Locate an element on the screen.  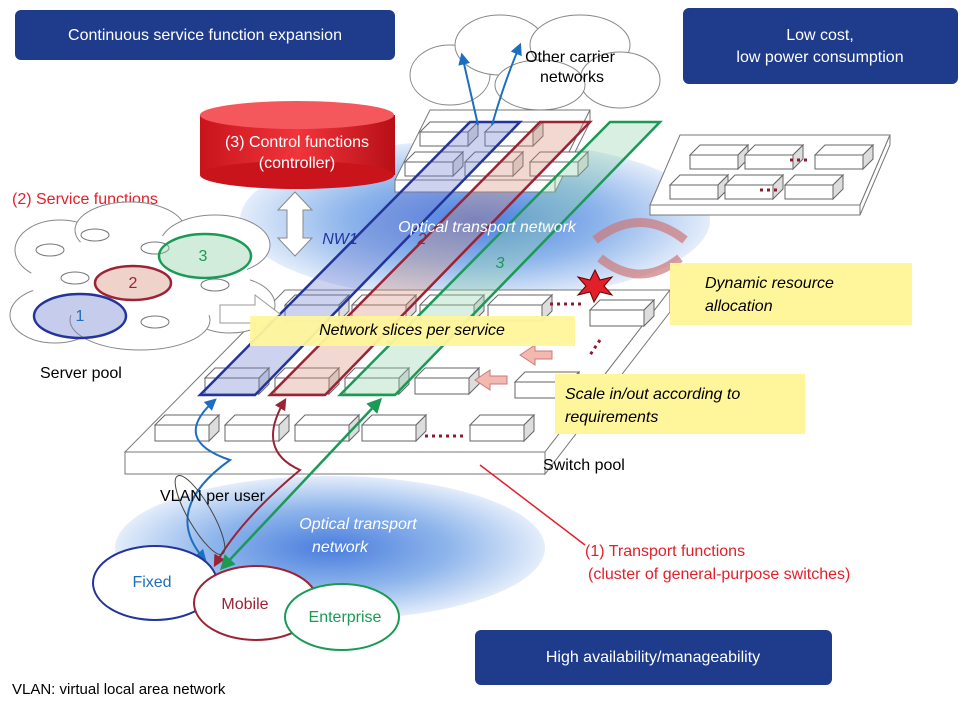
failure-burst is located at coordinates (595, 286).